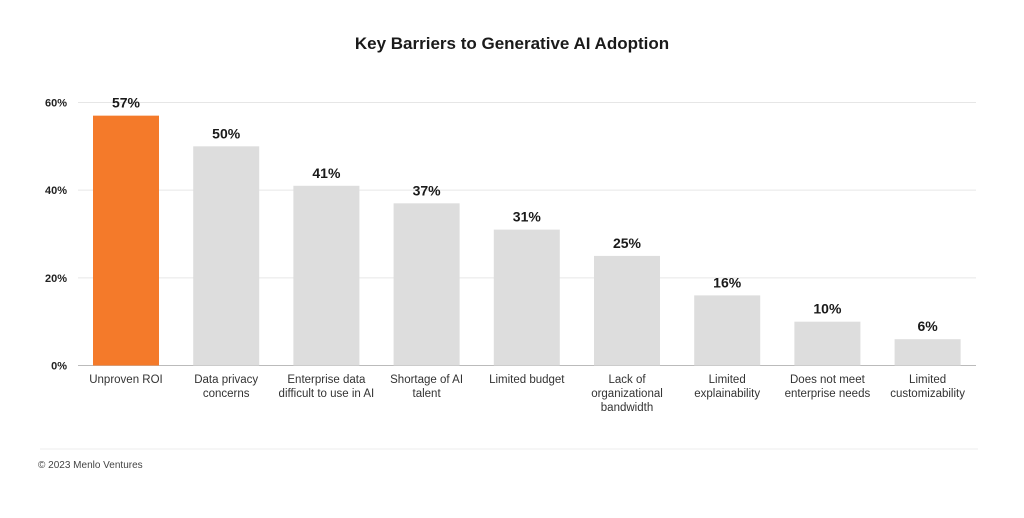 This screenshot has width=1024, height=518. What do you see at coordinates (90, 465) in the screenshot?
I see `copyright-text: © 2023 Menlo Ventures` at bounding box center [90, 465].